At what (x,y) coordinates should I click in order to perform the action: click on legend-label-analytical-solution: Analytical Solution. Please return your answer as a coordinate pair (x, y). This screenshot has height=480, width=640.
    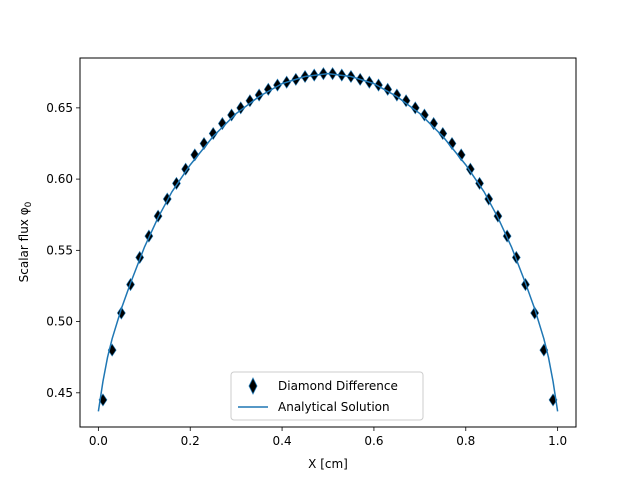
    Looking at the image, I should click on (334, 407).